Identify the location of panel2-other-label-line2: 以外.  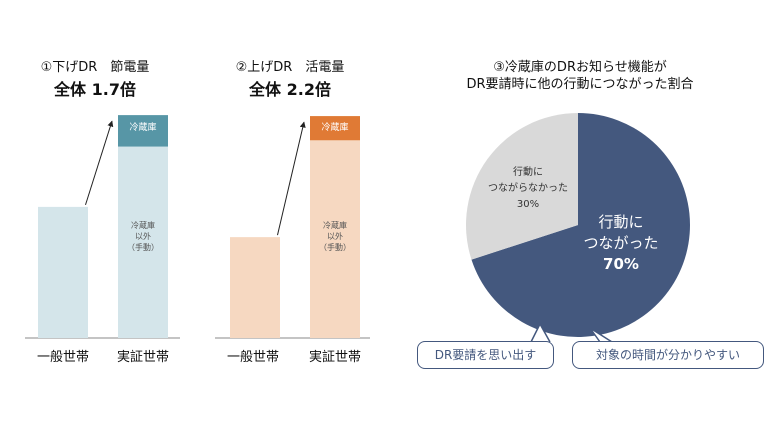
(335, 236).